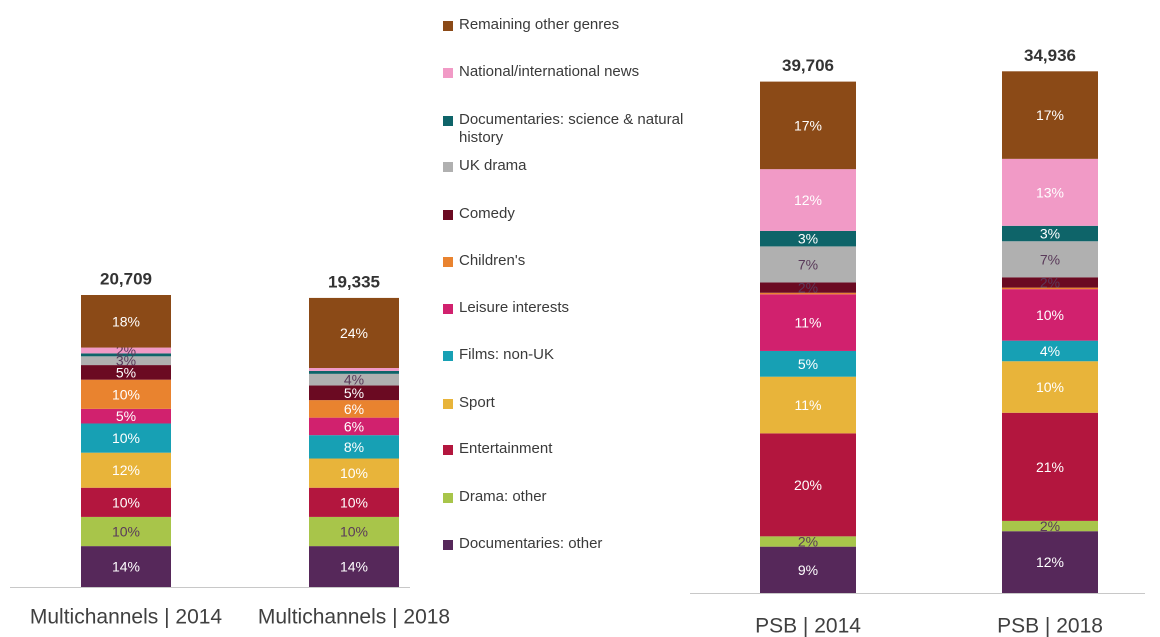  What do you see at coordinates (586, 308) in the screenshot?
I see `legend-item-leisure-interests: Leisure interests` at bounding box center [586, 308].